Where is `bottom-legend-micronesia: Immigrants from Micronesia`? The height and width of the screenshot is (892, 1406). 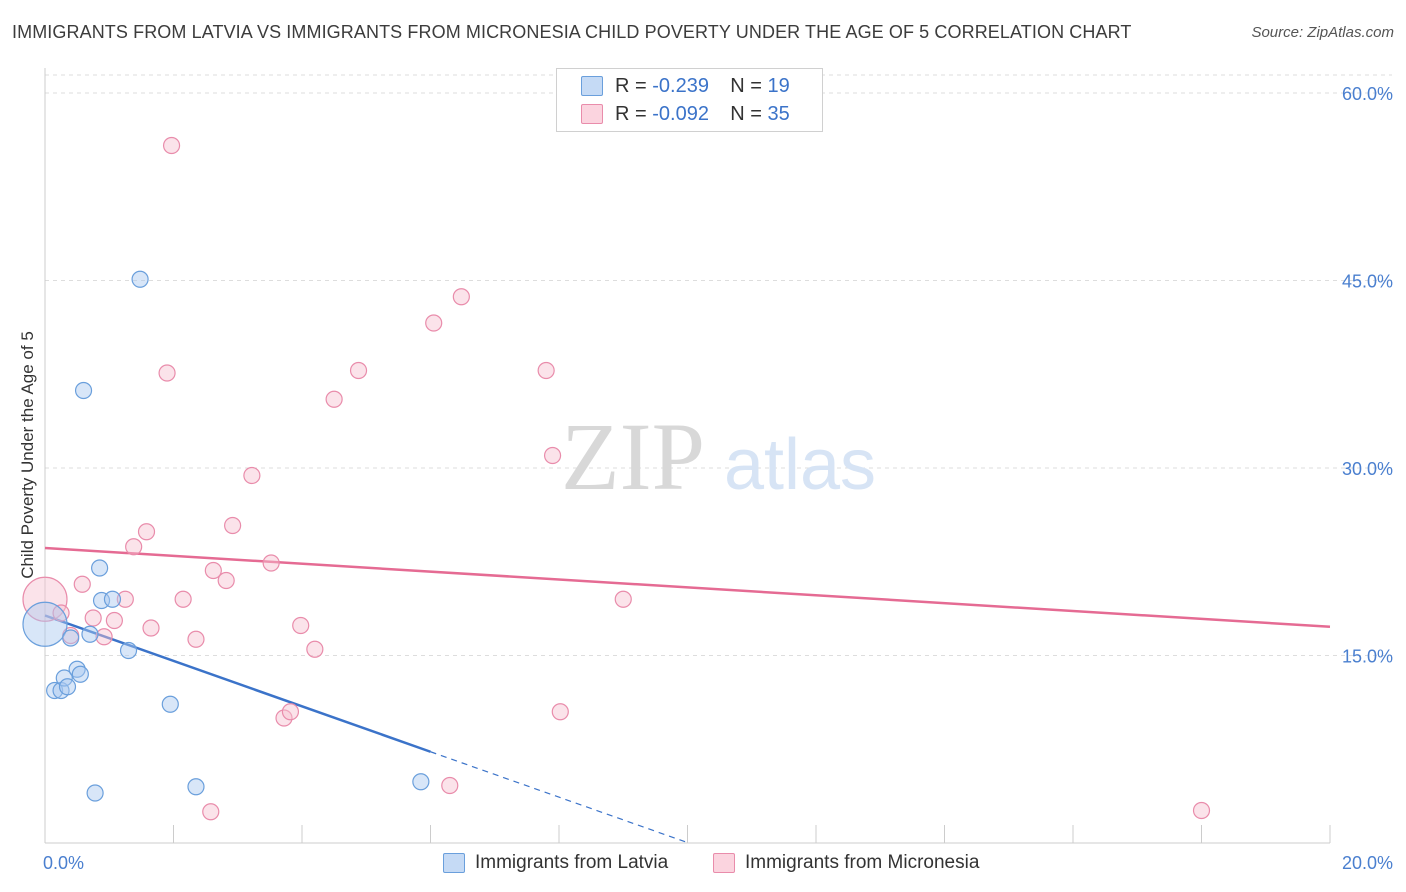
bottom-legend-micronesia: Immigrants from Micronesia is located at coordinates (846, 863).